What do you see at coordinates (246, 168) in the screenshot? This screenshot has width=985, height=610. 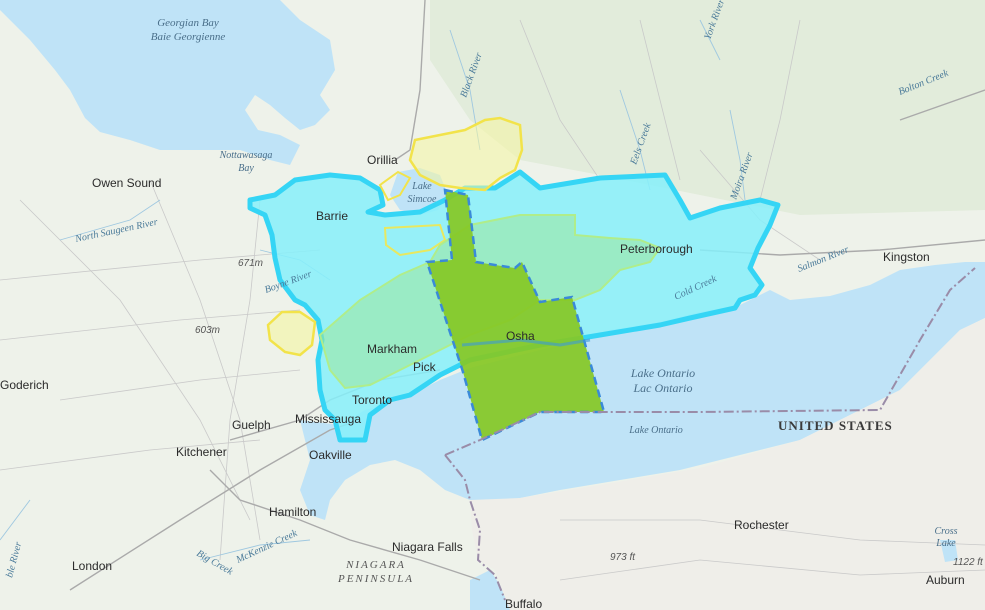 I see `label-nottawasaga-bay-2: Bay` at bounding box center [246, 168].